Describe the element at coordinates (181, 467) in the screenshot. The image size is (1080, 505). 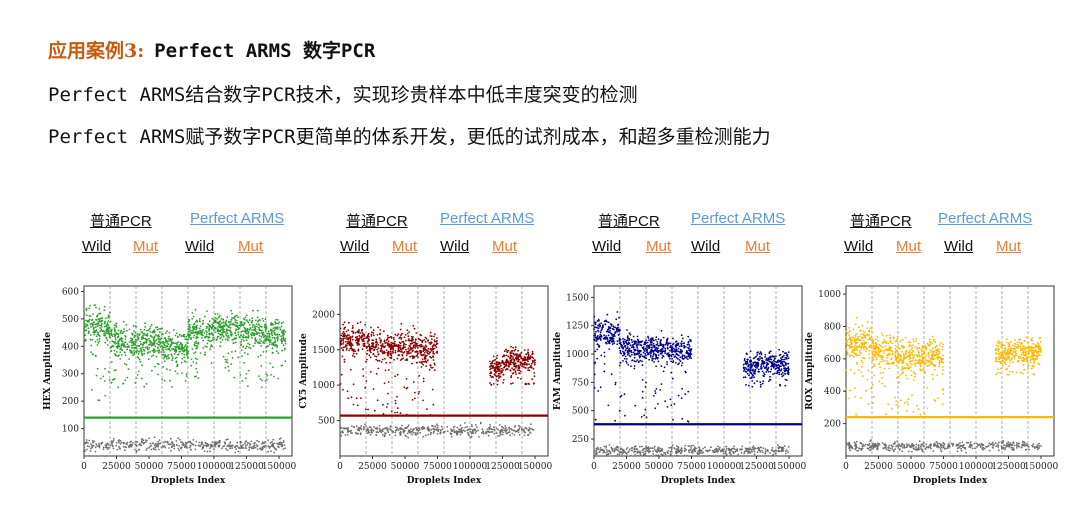
I see `x-tick-label: 75000` at that location.